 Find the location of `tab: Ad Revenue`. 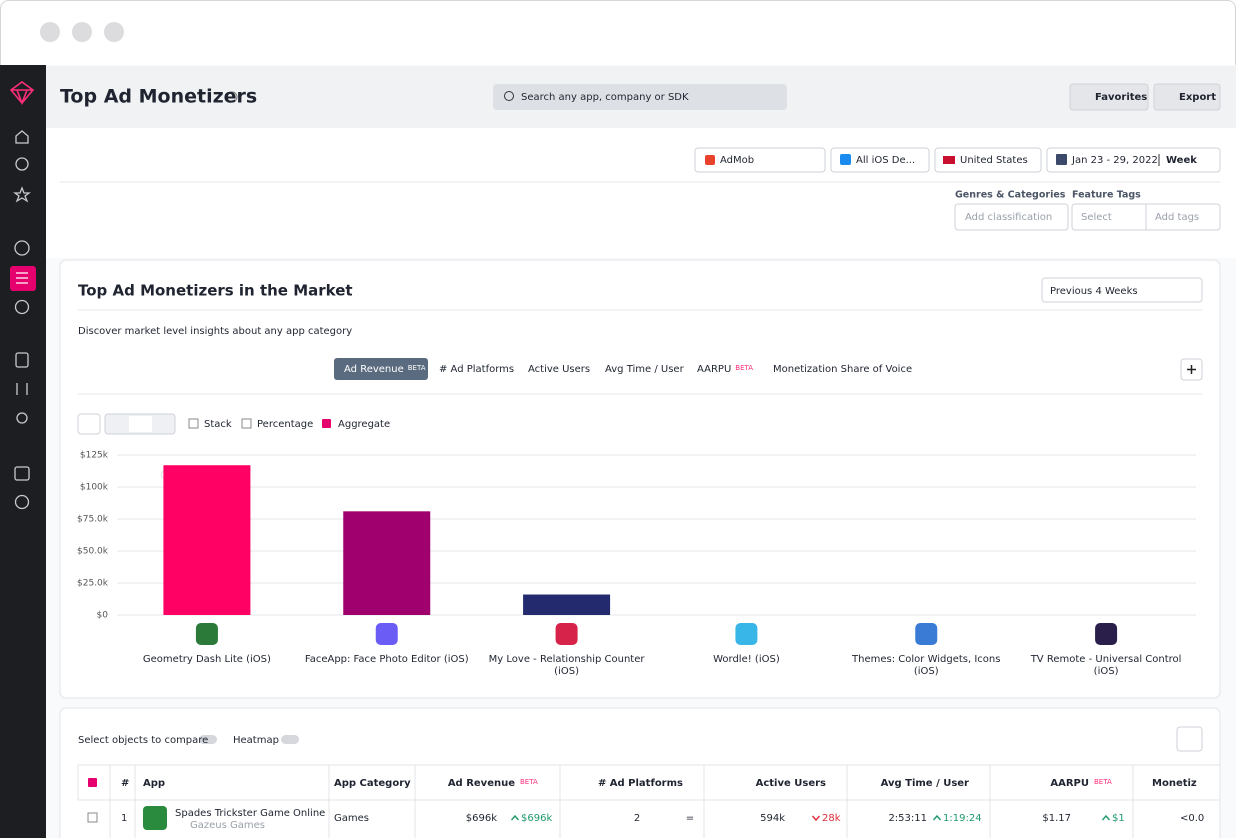

tab: Ad Revenue is located at coordinates (374, 369).